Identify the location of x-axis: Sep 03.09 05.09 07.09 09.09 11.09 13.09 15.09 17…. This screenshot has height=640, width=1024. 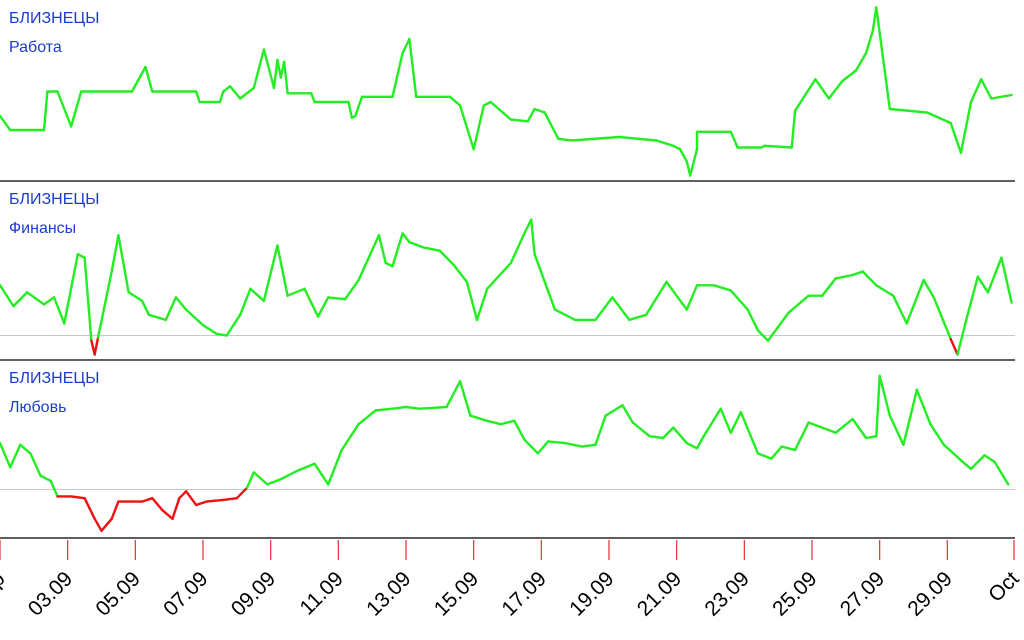
(512, 580).